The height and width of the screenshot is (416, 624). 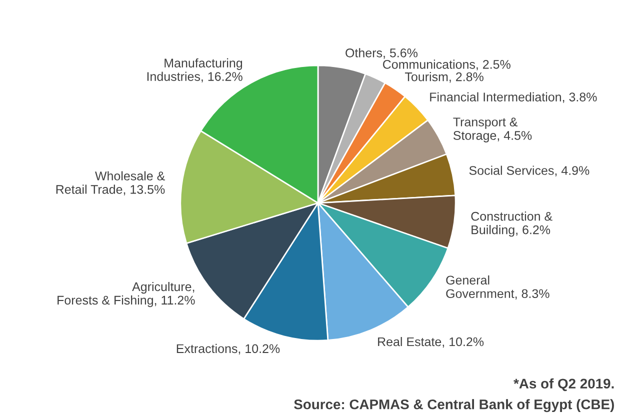 What do you see at coordinates (564, 385) in the screenshot?
I see `text: *As of Q2 2019.` at bounding box center [564, 385].